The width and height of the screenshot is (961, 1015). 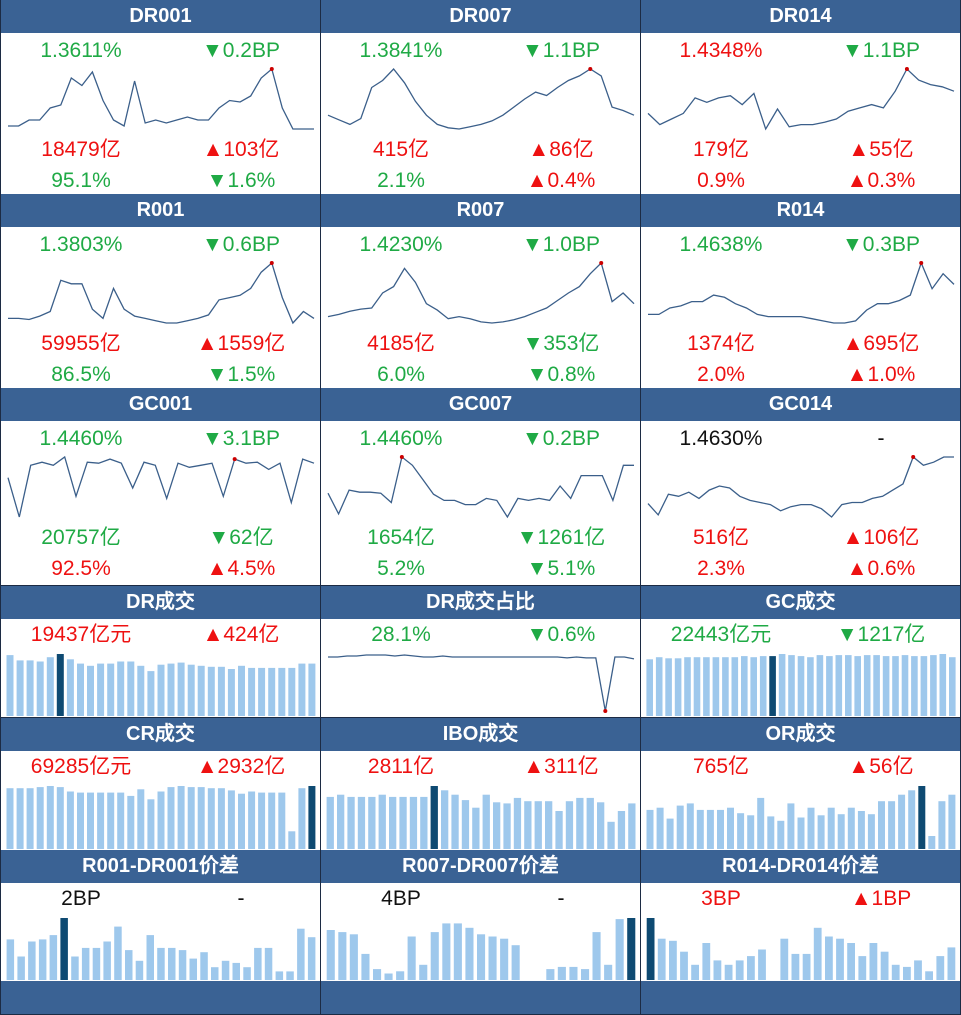 What do you see at coordinates (800, 784) in the screenshot?
I see `panel-or-volume: OR成交 765亿 ▲56亿` at bounding box center [800, 784].